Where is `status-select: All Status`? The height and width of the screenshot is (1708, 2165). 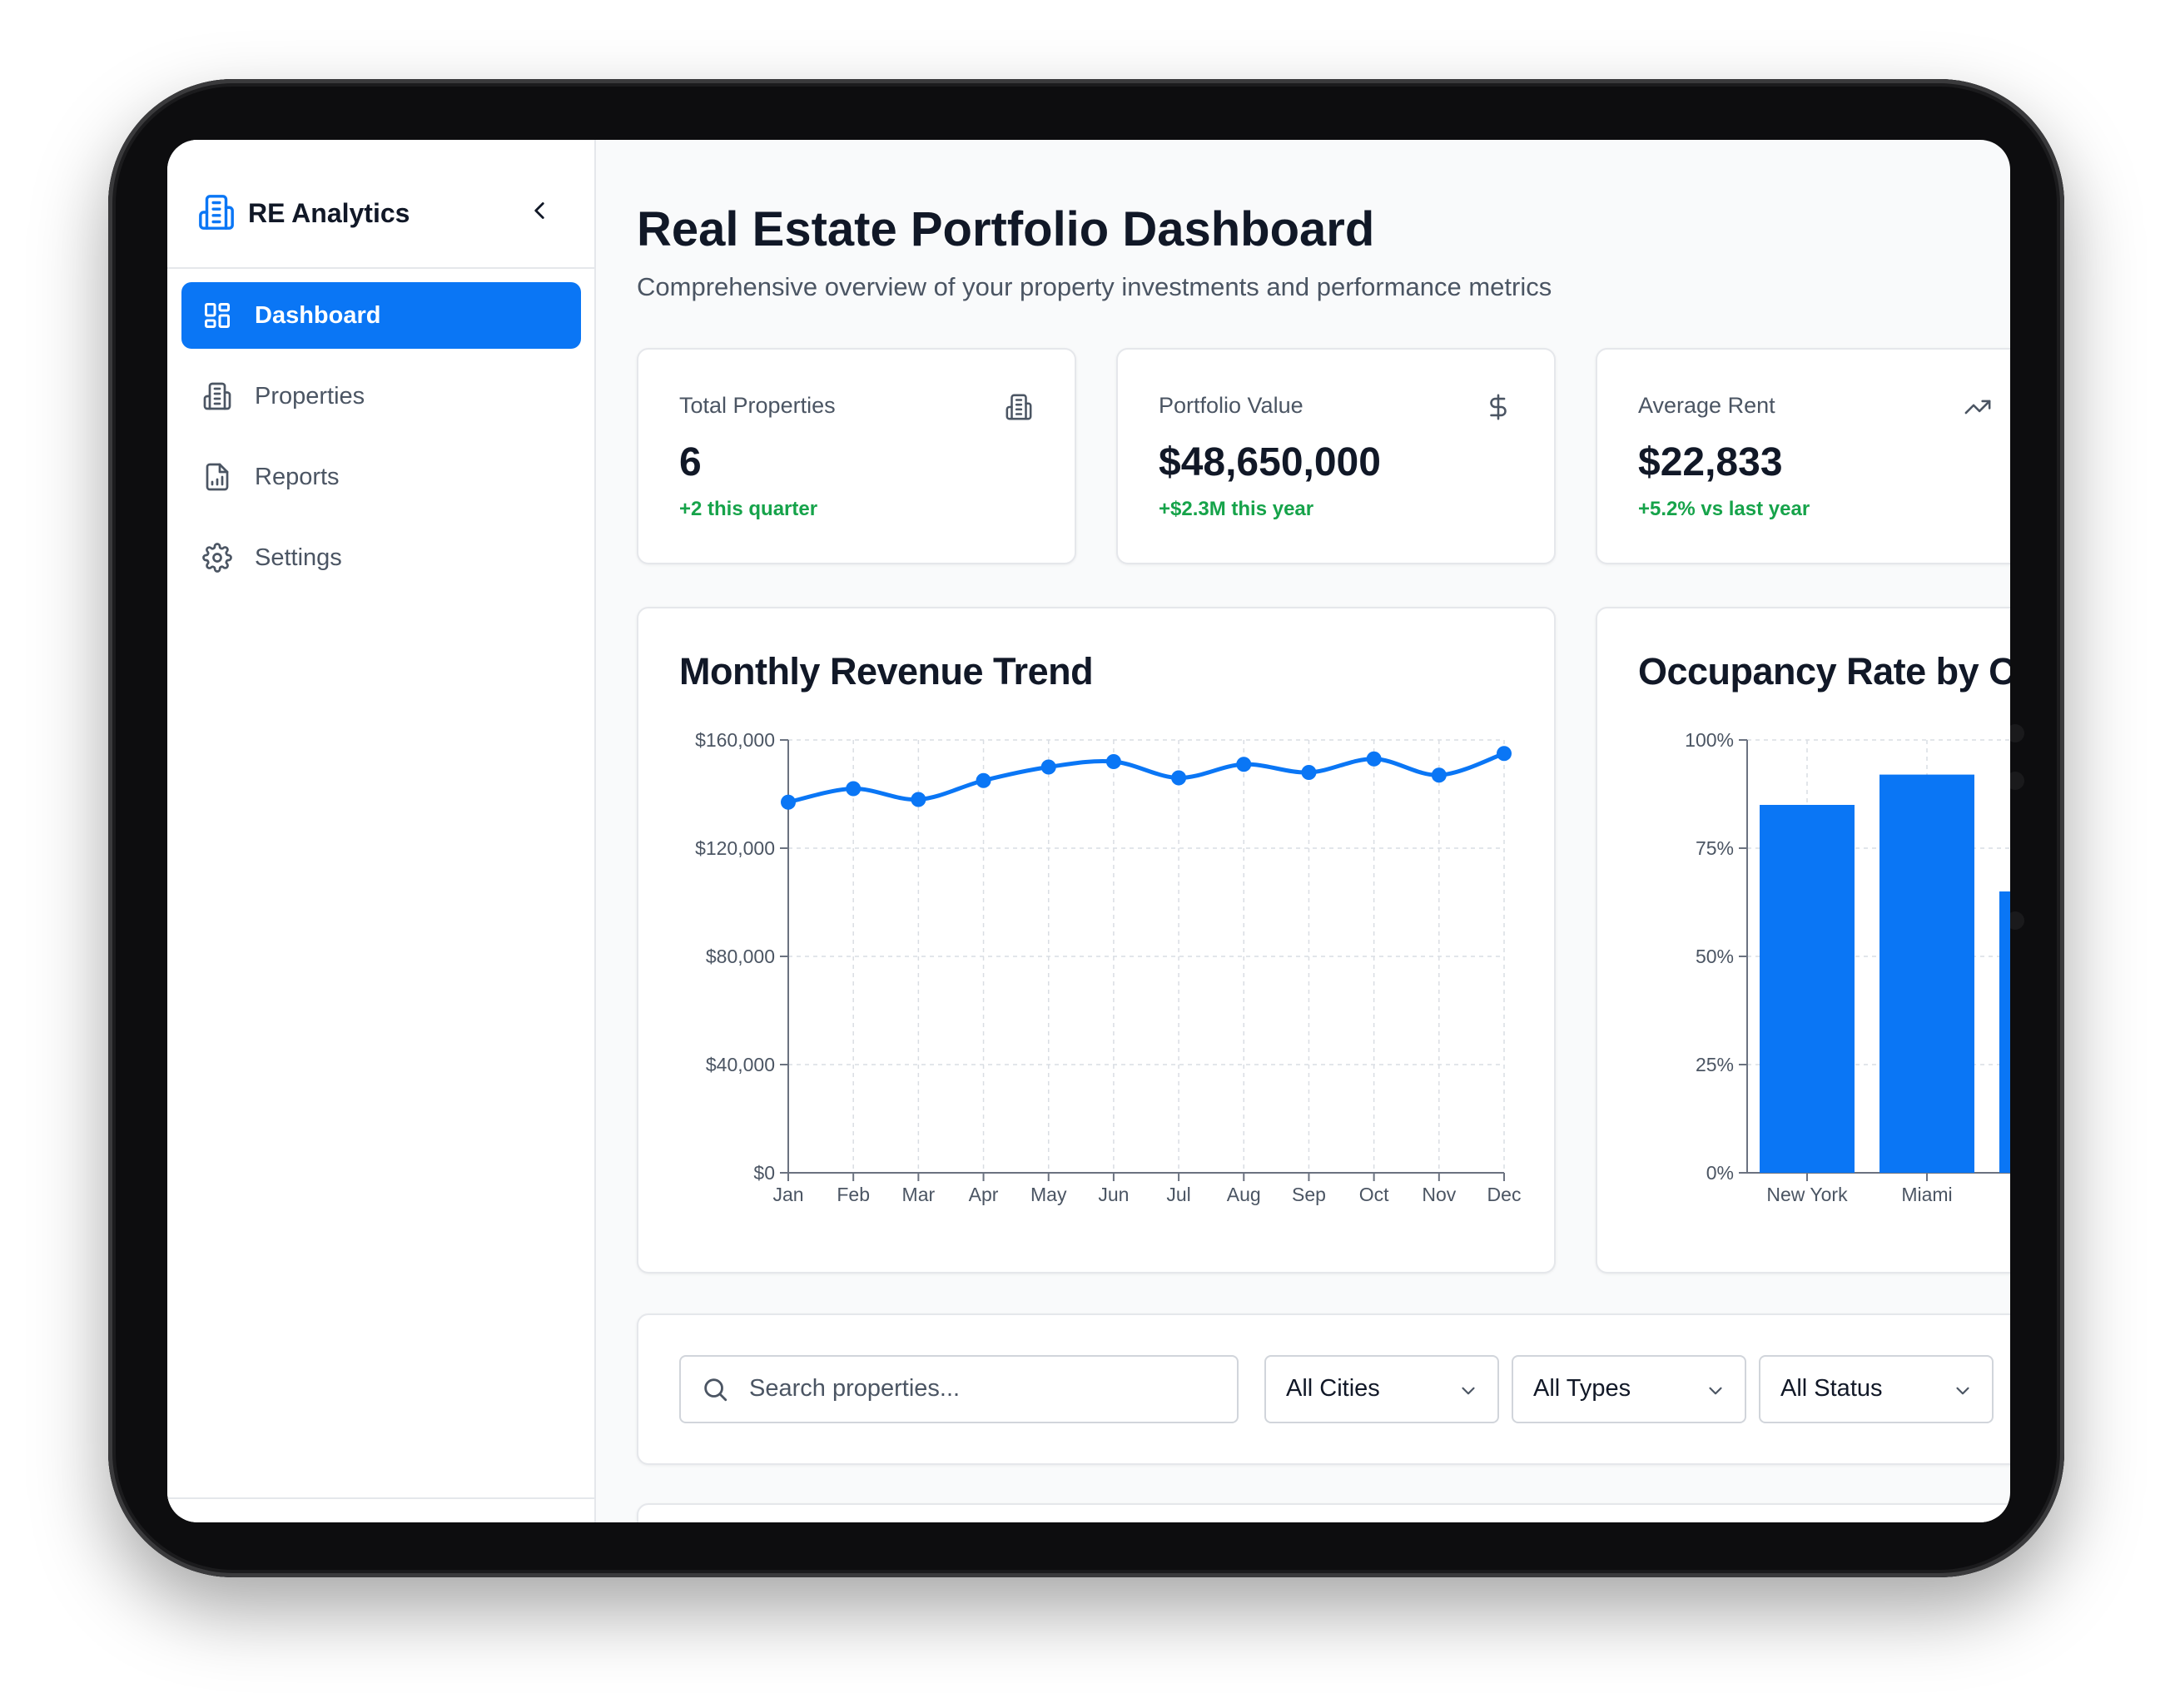
status-select: All Status is located at coordinates (1877, 1389).